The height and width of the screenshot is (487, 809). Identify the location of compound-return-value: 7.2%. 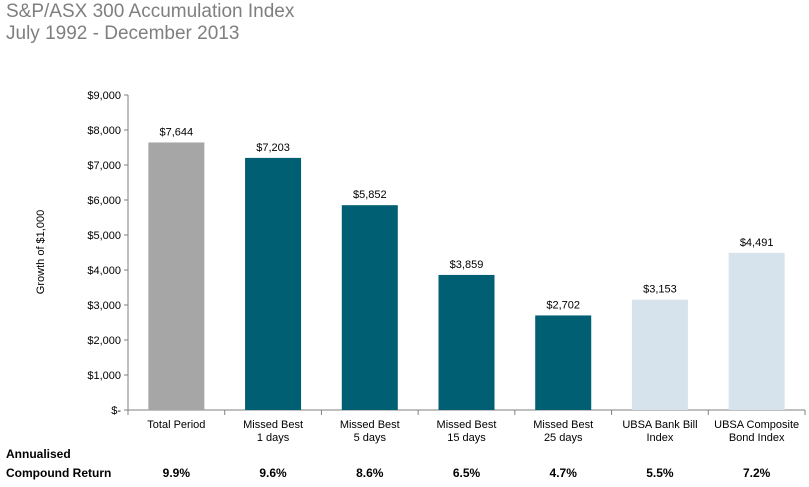
(756, 473).